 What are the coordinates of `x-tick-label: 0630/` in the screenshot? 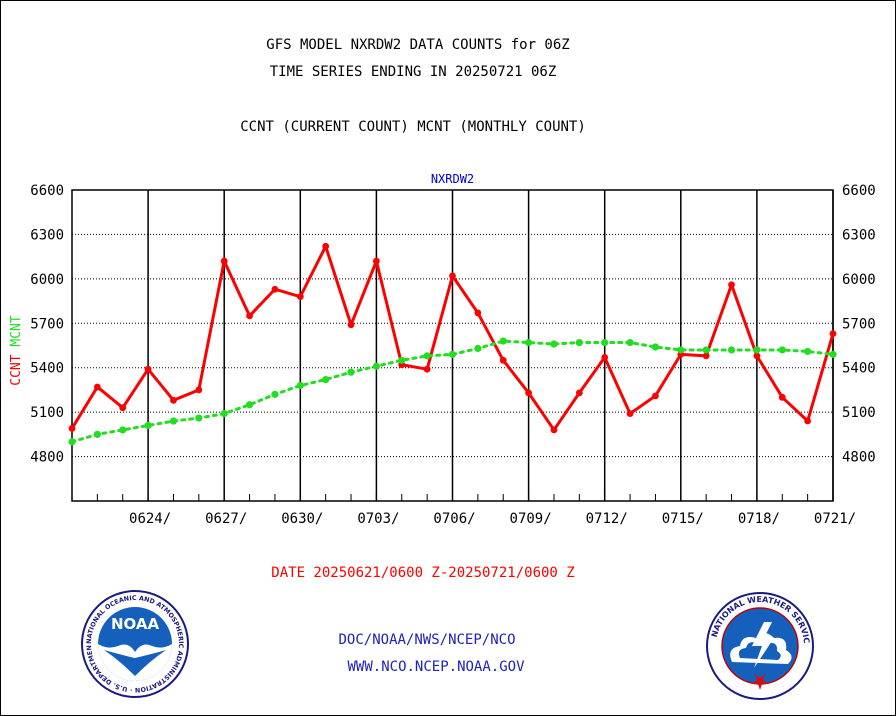 It's located at (302, 519).